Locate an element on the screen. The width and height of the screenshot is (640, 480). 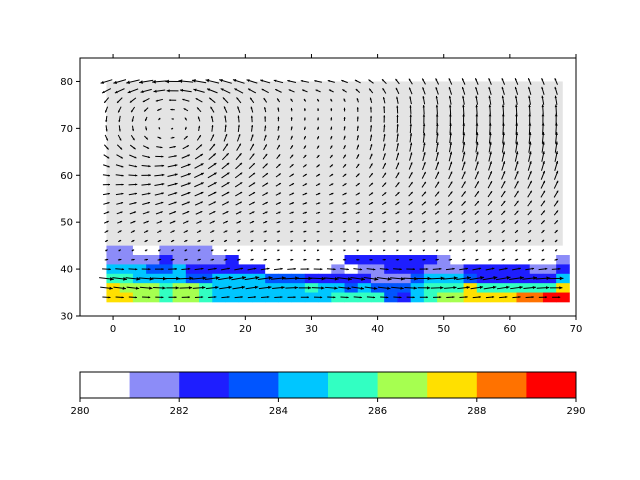
colorbar-segment is located at coordinates (253, 385).